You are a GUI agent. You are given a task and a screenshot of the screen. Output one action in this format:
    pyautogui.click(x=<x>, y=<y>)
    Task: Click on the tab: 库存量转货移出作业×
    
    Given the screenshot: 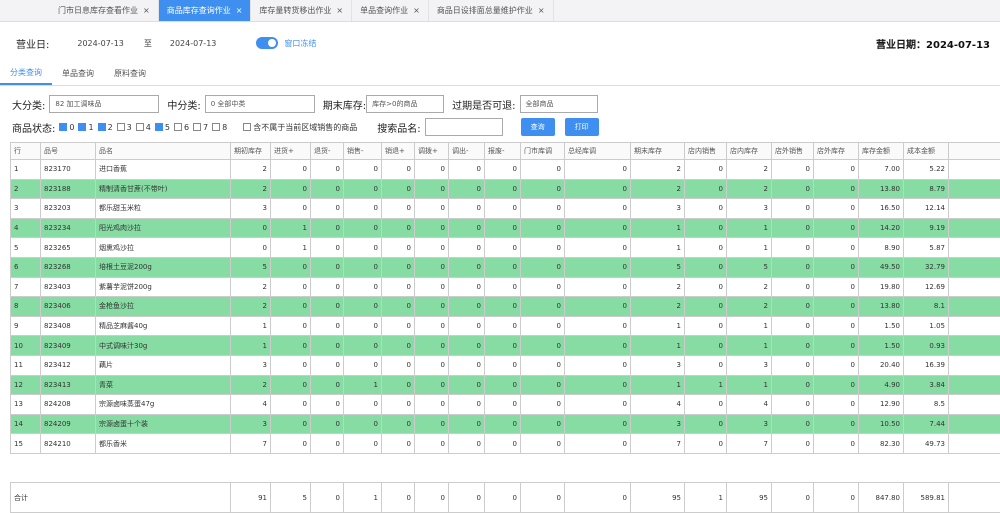 What is the action you would take?
    pyautogui.click(x=301, y=10)
    